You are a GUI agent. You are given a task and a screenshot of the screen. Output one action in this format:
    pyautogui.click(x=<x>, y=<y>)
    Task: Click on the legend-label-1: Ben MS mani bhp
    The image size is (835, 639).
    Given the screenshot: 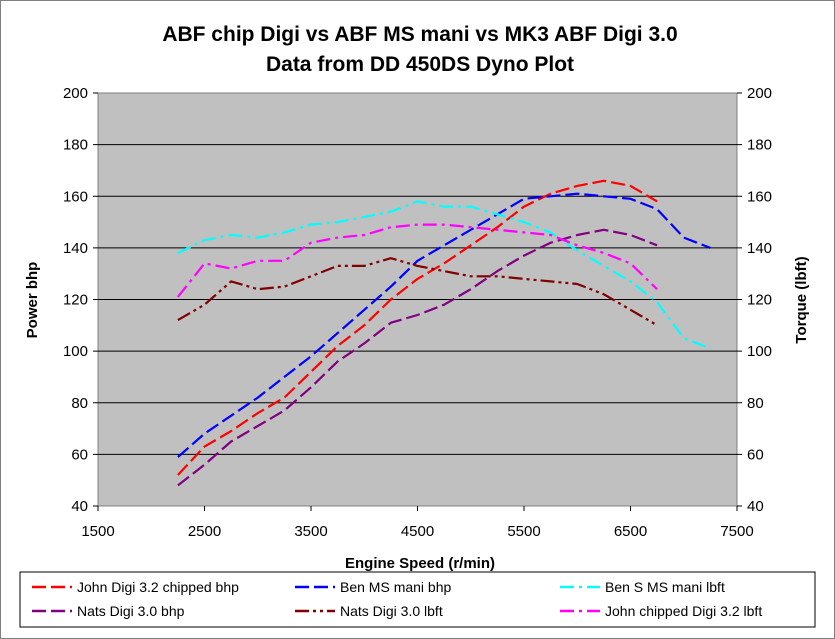 What is the action you would take?
    pyautogui.click(x=395, y=587)
    